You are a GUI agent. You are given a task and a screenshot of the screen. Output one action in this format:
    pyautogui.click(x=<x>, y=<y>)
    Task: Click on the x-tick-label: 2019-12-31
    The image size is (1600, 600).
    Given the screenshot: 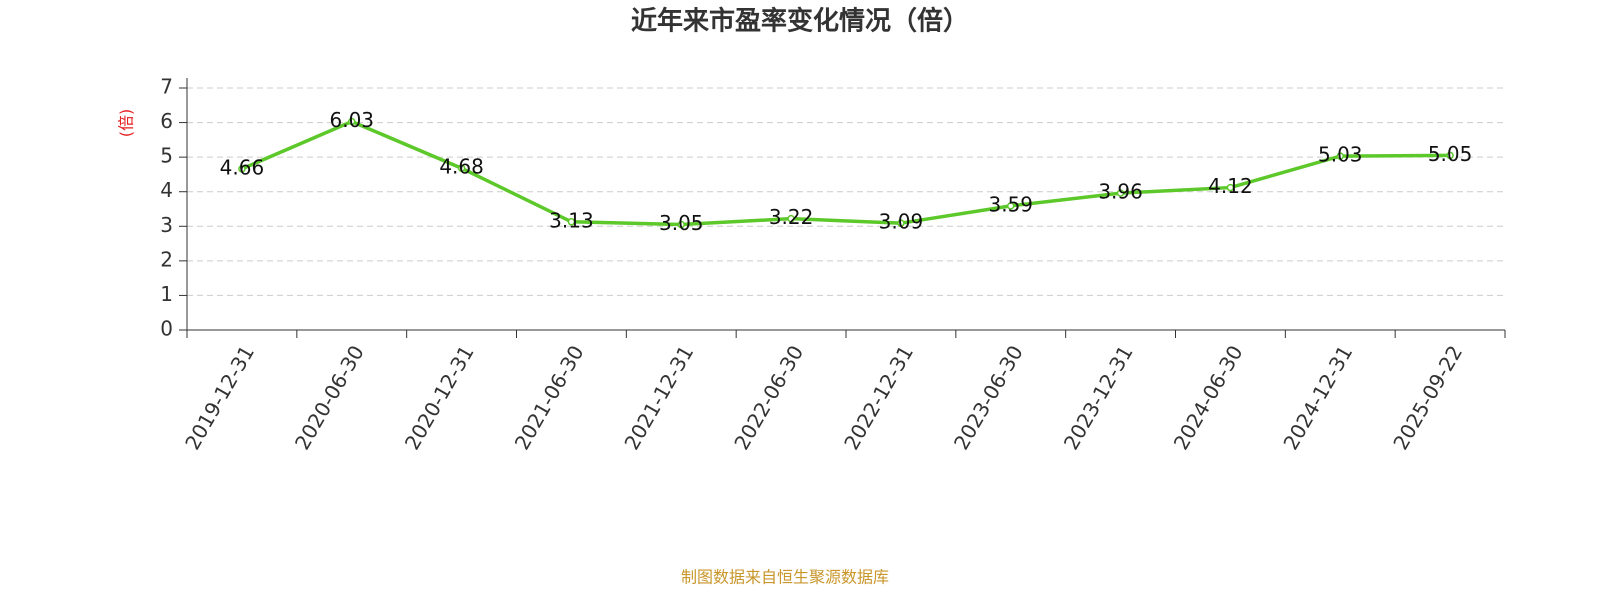 What is the action you would take?
    pyautogui.click(x=219, y=397)
    